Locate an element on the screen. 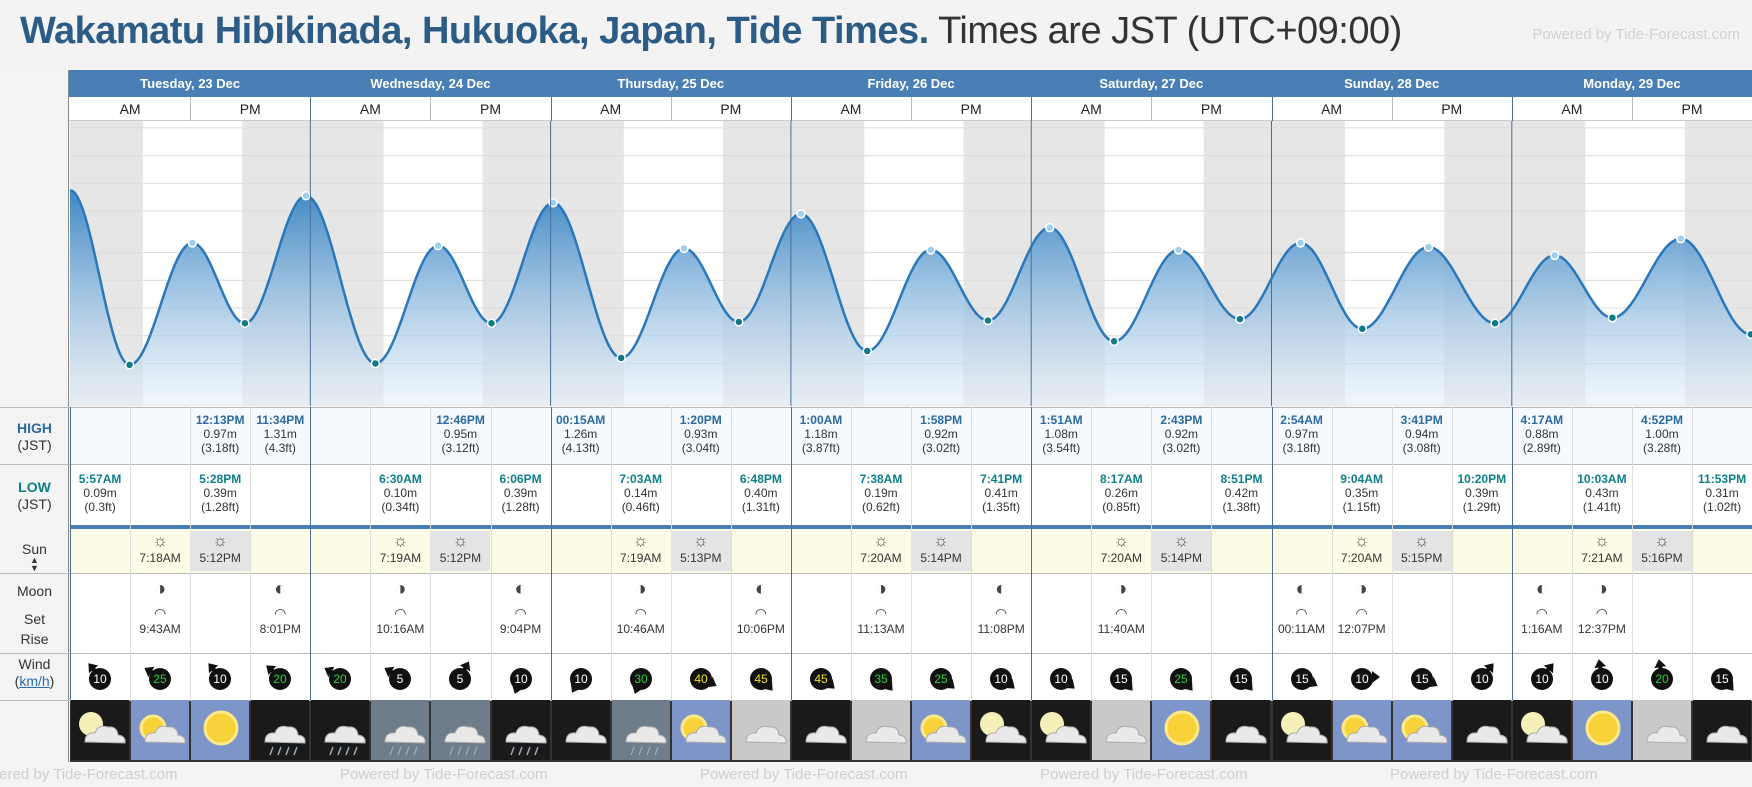  high-tide-entry: 2:54AM 0.97m (3.18ft) is located at coordinates (1302, 434).